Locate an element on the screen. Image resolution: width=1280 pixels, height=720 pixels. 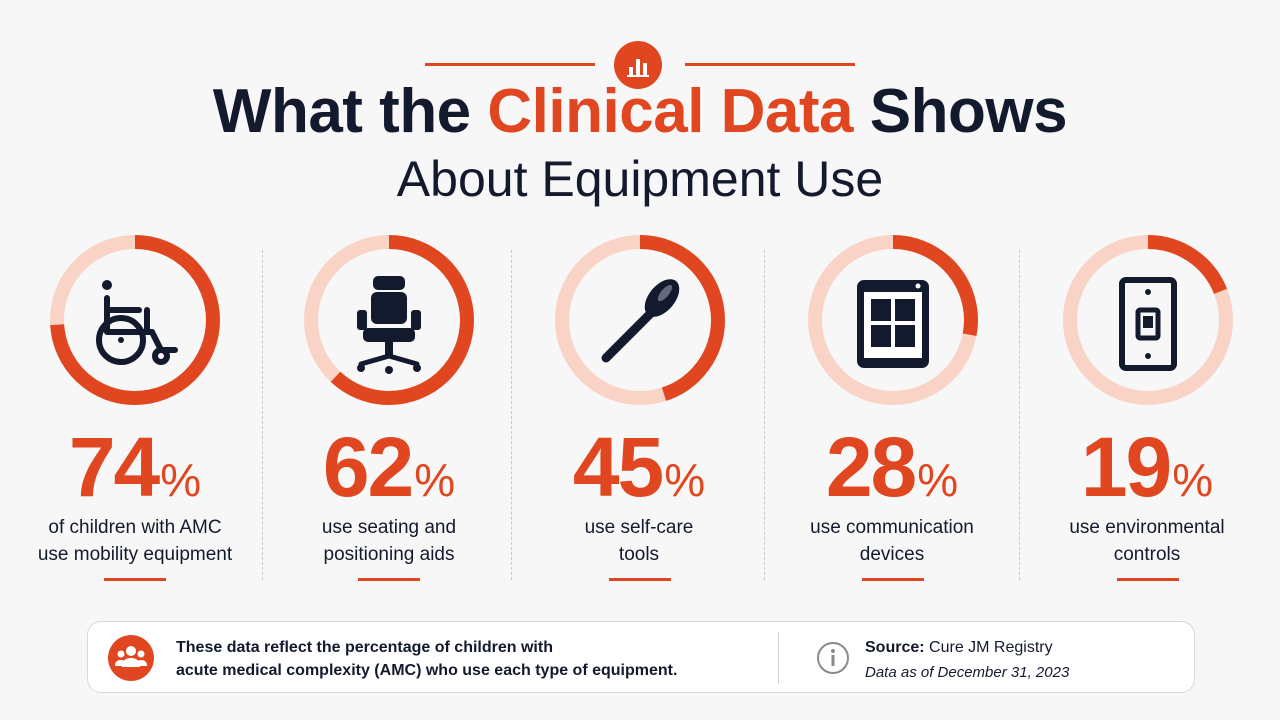
bar-chart-icon is located at coordinates (638, 65).